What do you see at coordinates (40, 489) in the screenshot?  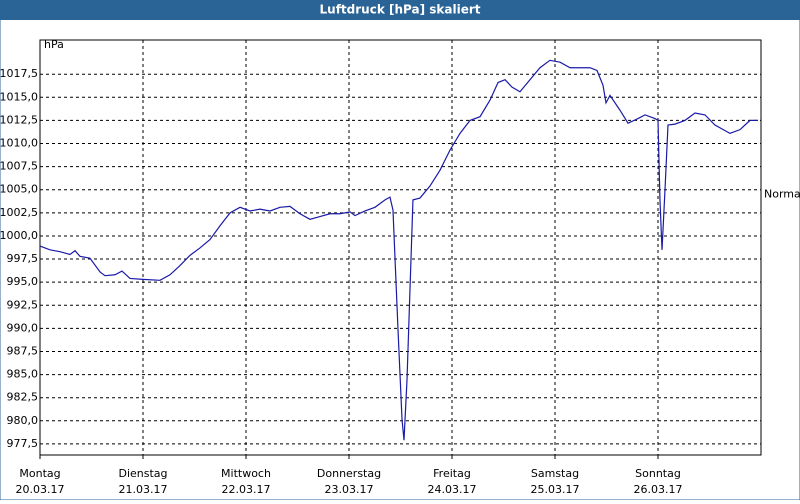 I see `x-tick-date: 20.03.17` at bounding box center [40, 489].